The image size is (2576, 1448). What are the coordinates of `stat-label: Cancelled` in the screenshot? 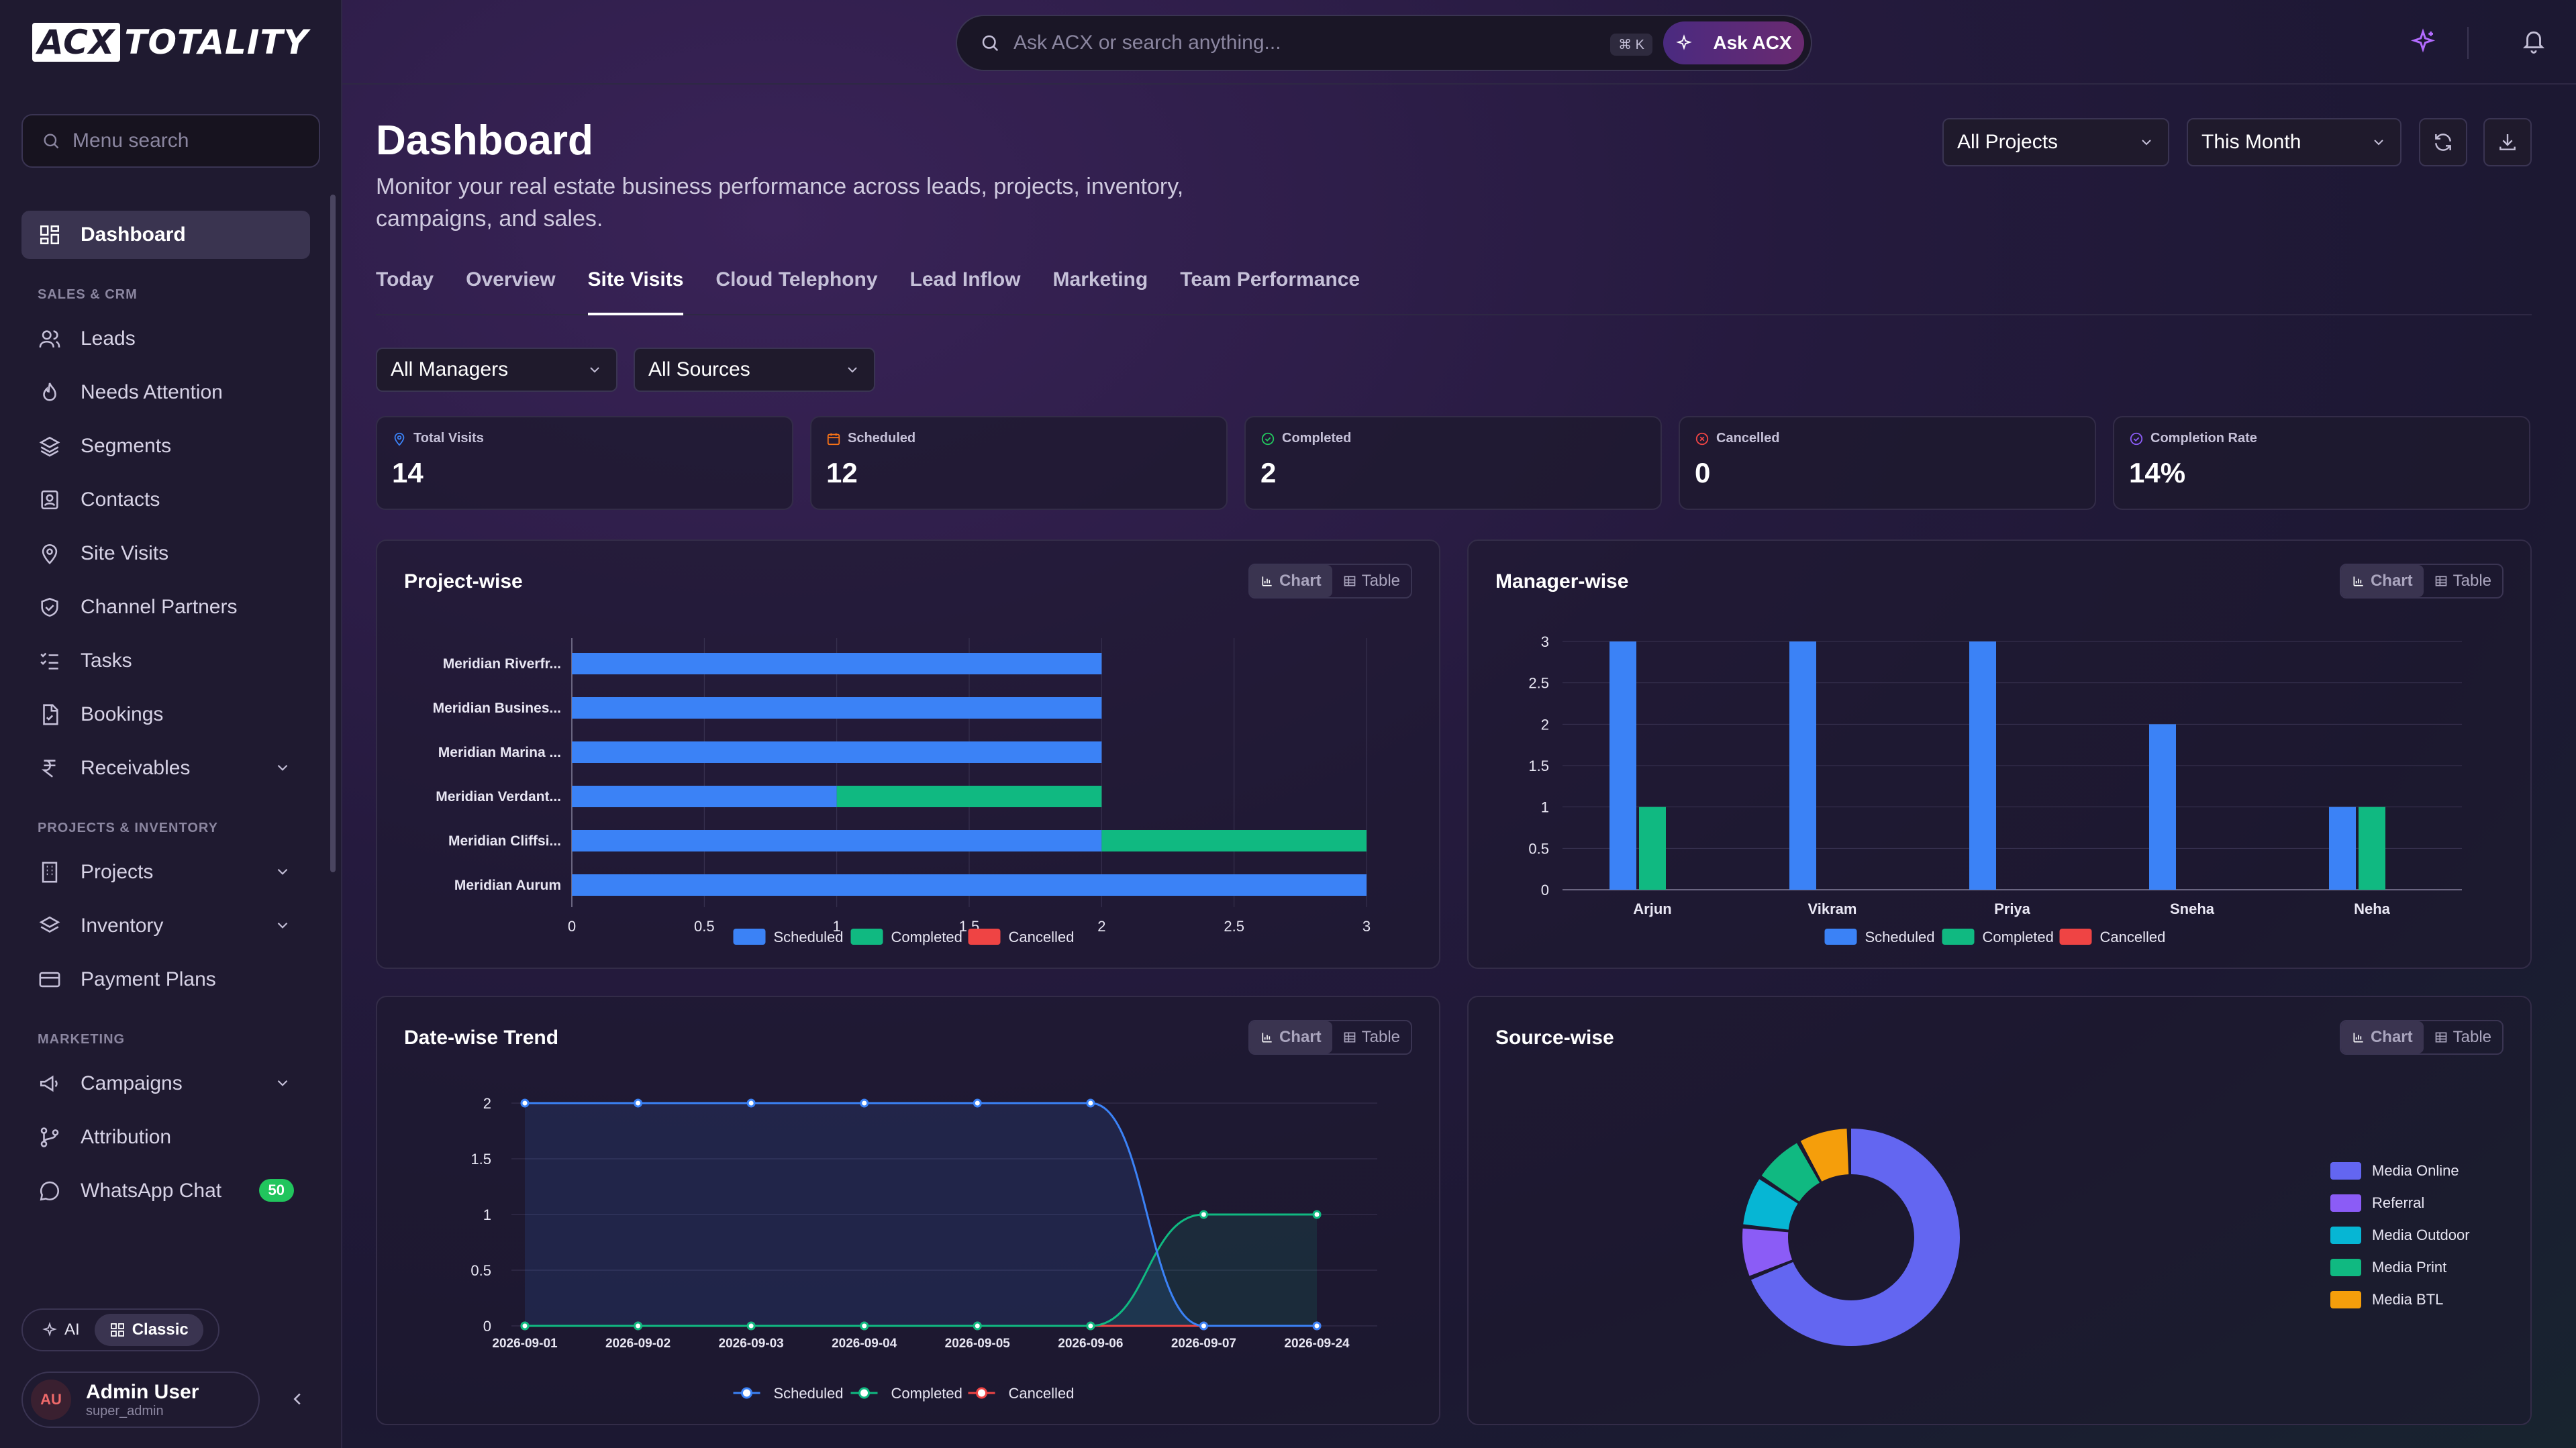 It's located at (1748, 439).